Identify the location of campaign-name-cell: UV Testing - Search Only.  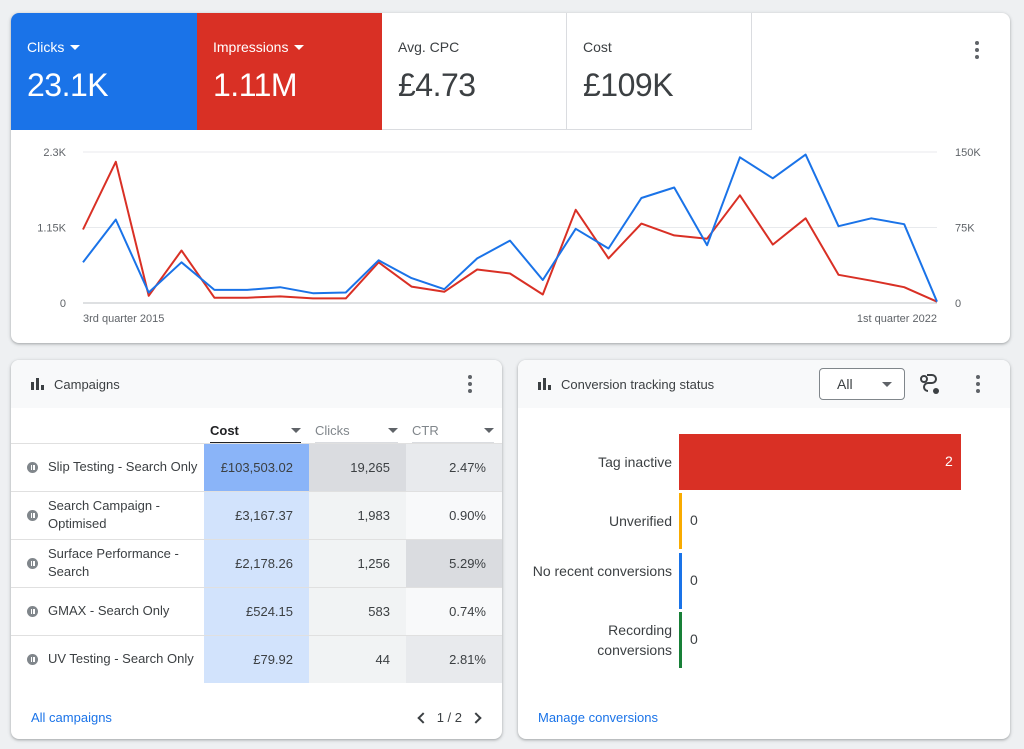
(107, 658).